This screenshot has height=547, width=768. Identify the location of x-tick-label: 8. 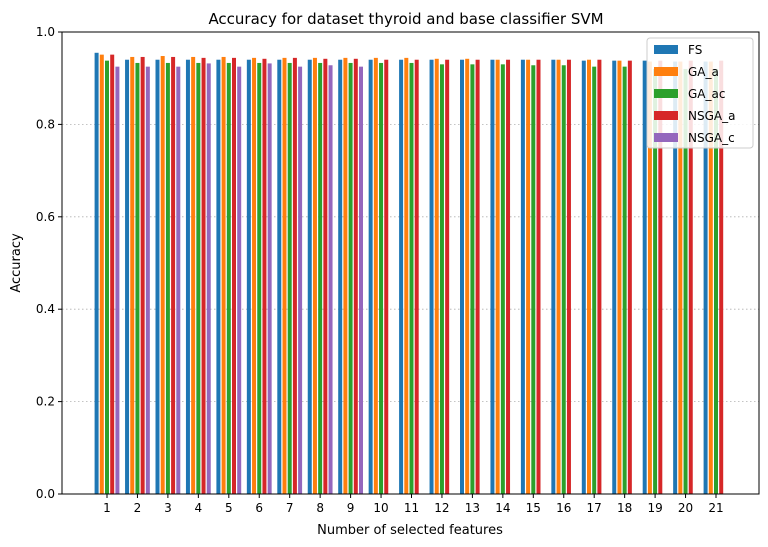
(320, 508).